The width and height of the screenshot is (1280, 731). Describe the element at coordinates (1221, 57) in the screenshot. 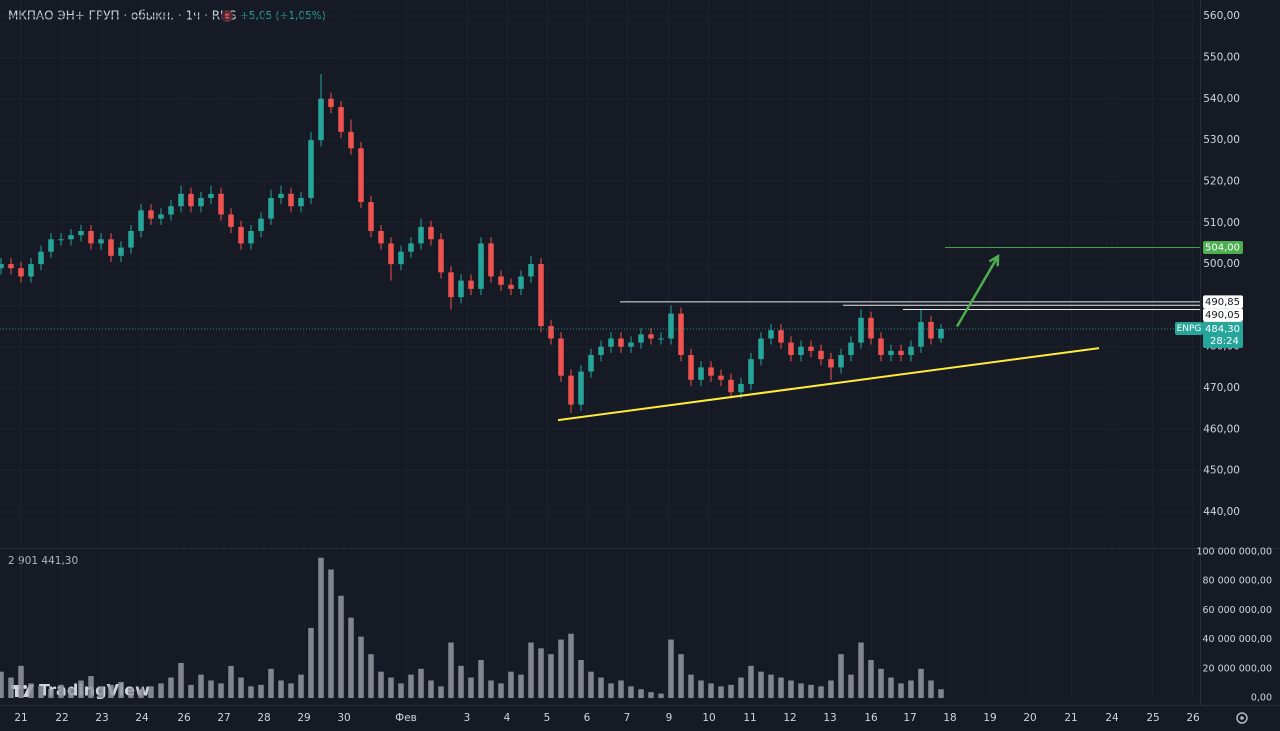

I see `y-tick-label: 550,00` at that location.